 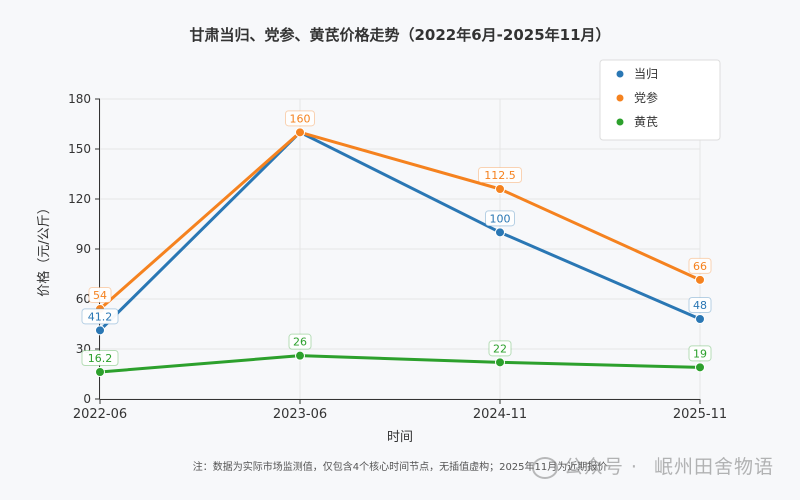 I want to click on legend-item: 党参, so click(x=637, y=97).